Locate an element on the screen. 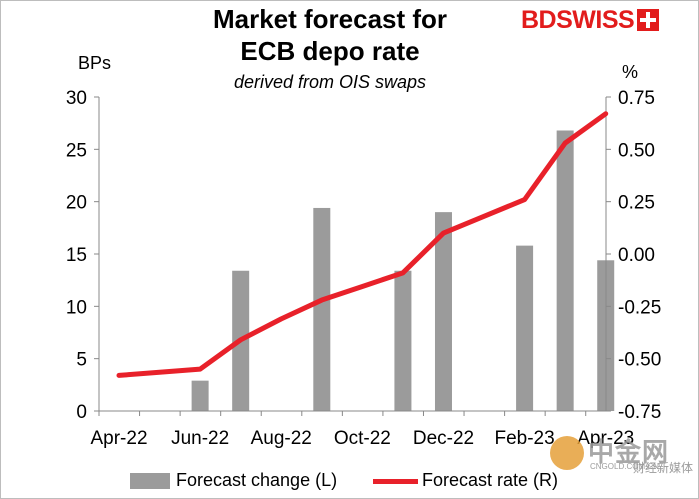 This screenshot has height=499, width=699. chart-title-line1: Market forecast for is located at coordinates (330, 19).